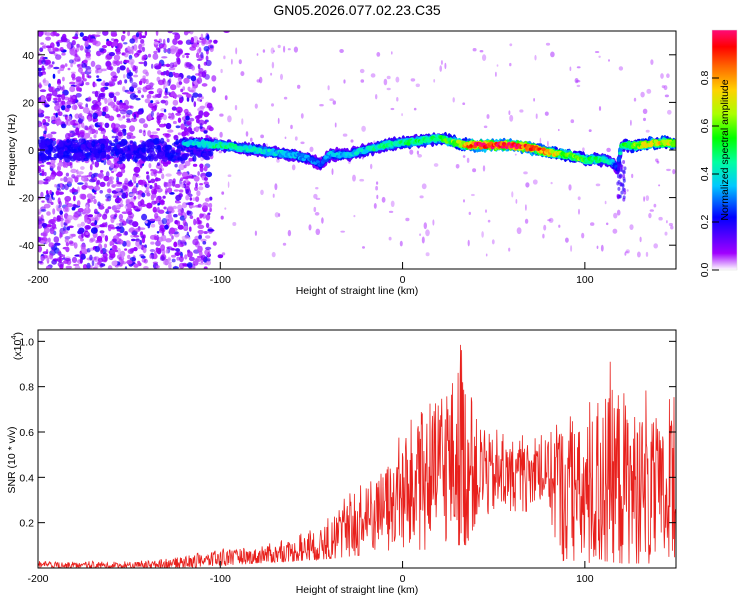 The width and height of the screenshot is (750, 600). Describe the element at coordinates (26, 388) in the screenshot. I see `y-tick-label: 0.8` at that location.